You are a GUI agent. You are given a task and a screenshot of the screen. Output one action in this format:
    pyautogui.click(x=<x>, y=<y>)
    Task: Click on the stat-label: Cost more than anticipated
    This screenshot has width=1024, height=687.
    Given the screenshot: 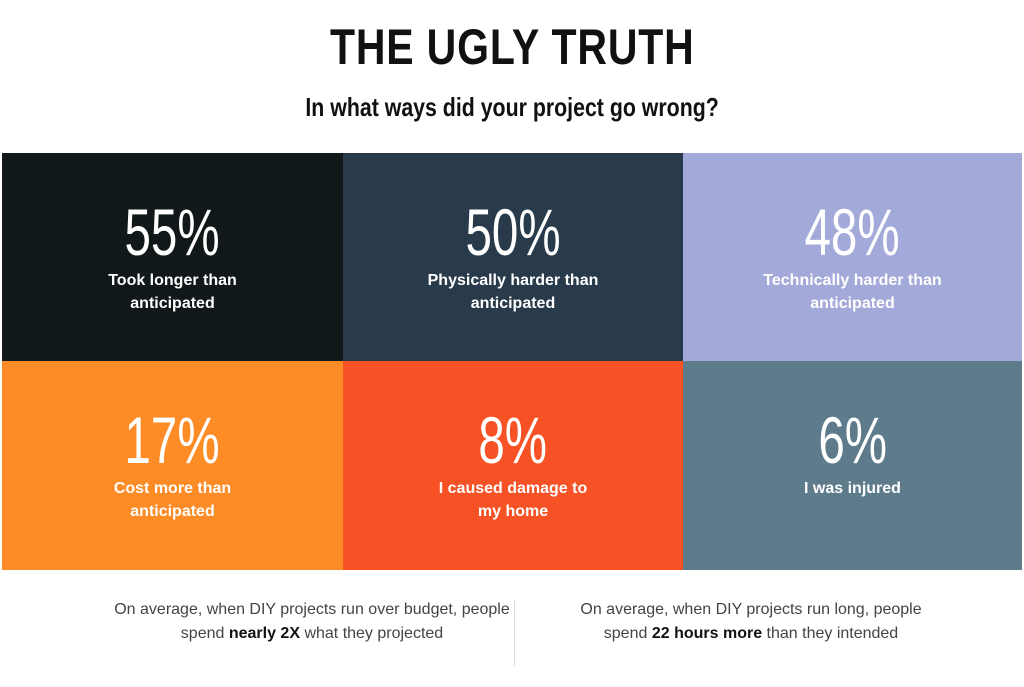 What is the action you would take?
    pyautogui.click(x=172, y=500)
    